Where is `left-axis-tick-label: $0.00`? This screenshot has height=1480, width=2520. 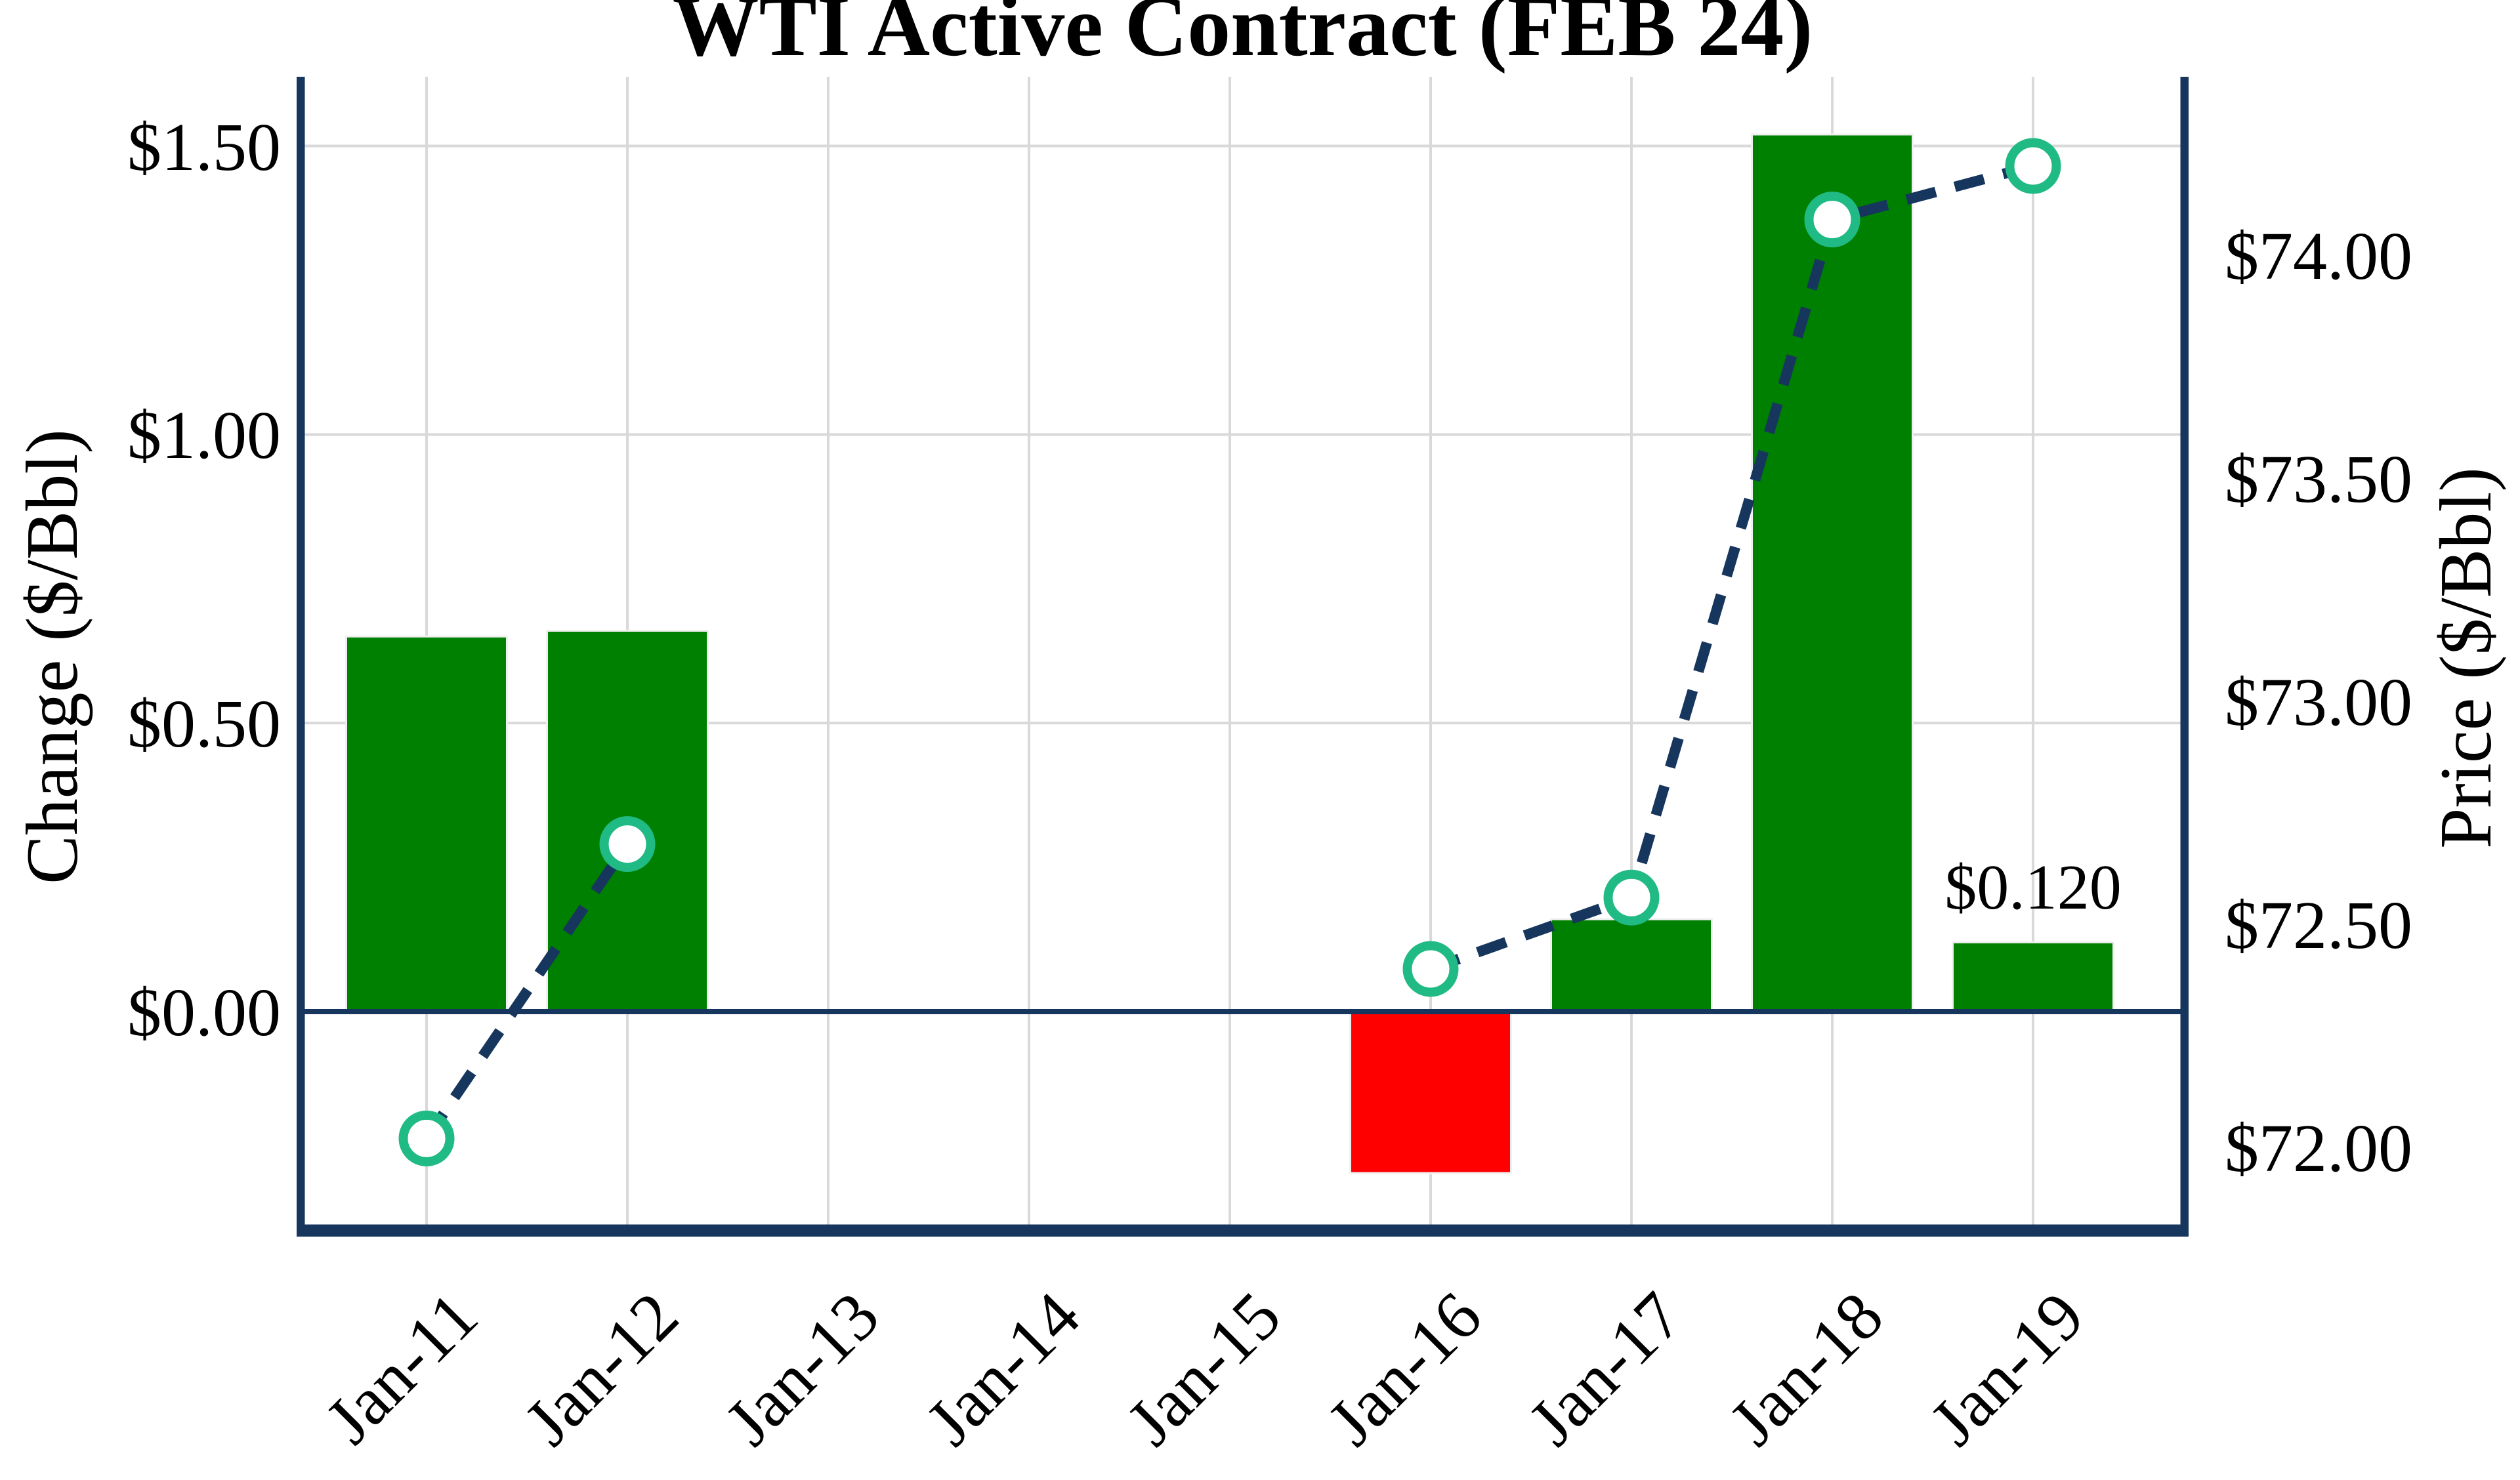
left-axis-tick-label: $0.00 is located at coordinates (204, 1012).